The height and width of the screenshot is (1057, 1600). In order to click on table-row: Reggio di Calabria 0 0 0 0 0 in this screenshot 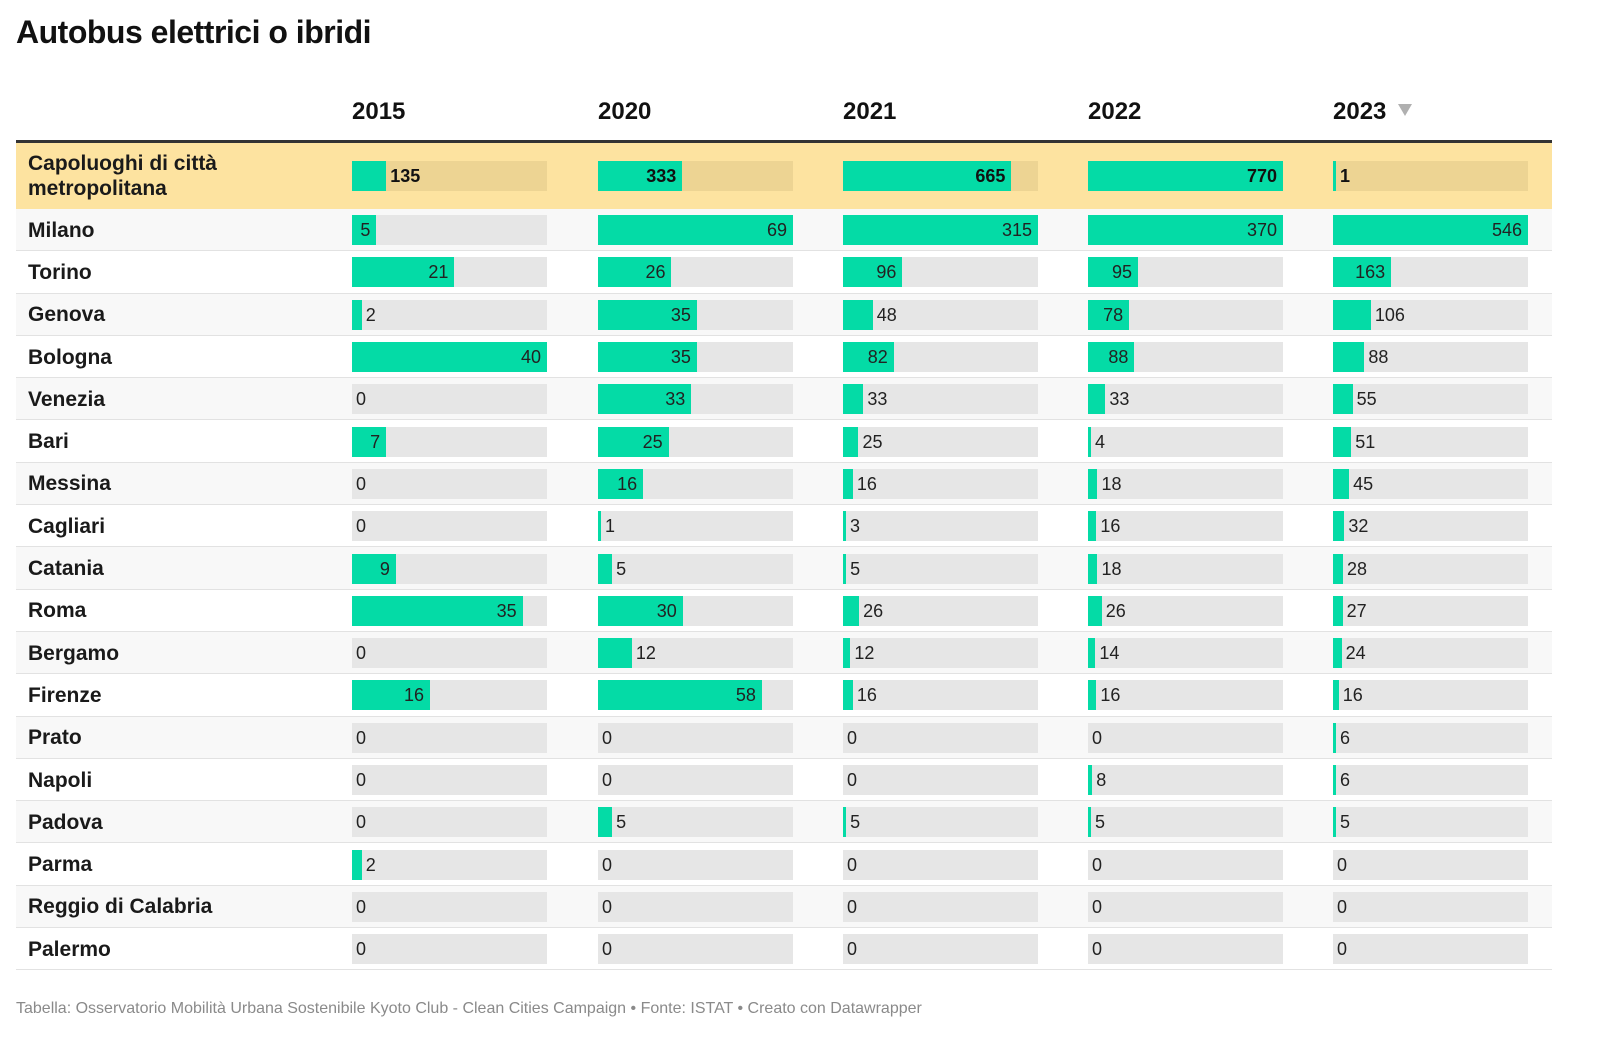, I will do `click(784, 907)`.